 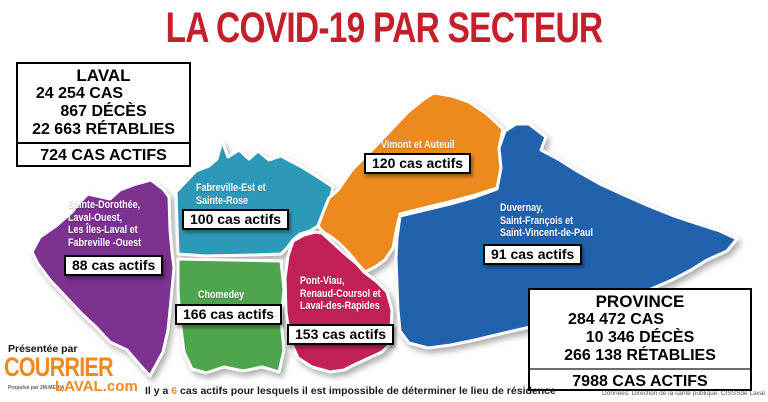 I want to click on active-cases-fabreville-est: 100 cas actifs, so click(x=236, y=219).